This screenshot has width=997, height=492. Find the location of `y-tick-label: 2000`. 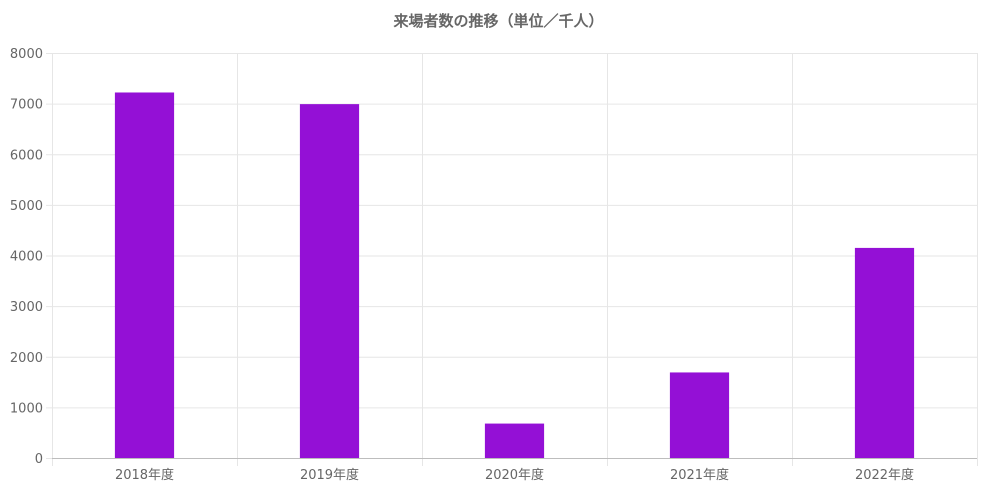

y-tick-label: 2000 is located at coordinates (26, 358).